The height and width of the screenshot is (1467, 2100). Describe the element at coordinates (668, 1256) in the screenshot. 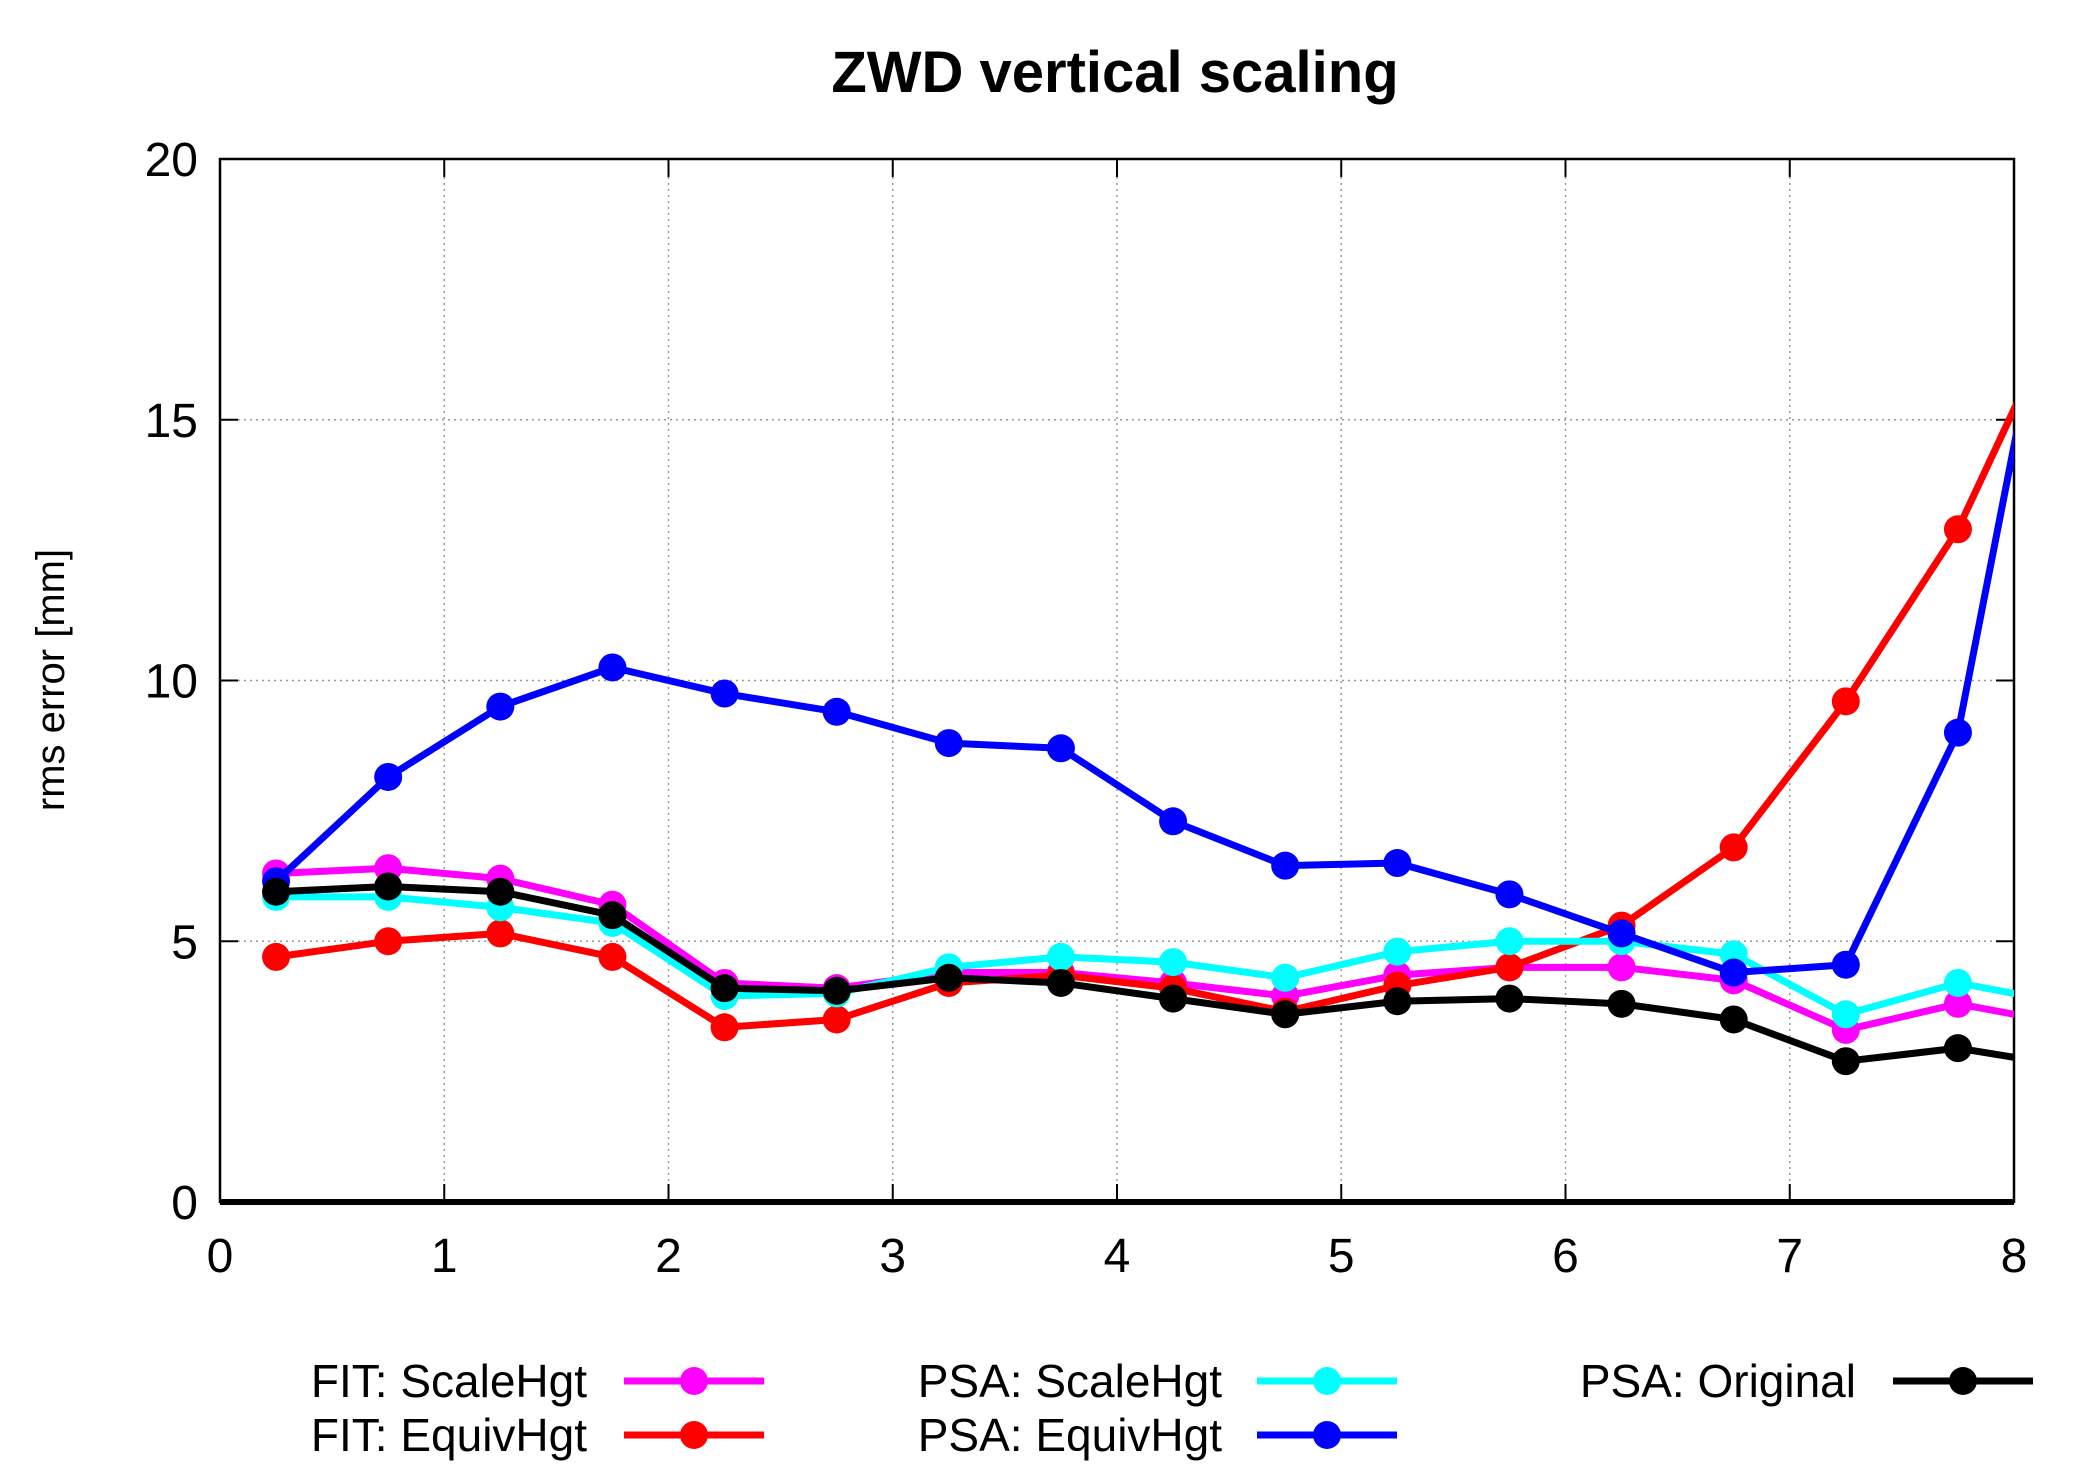

I see `x-tick-label: 2` at that location.